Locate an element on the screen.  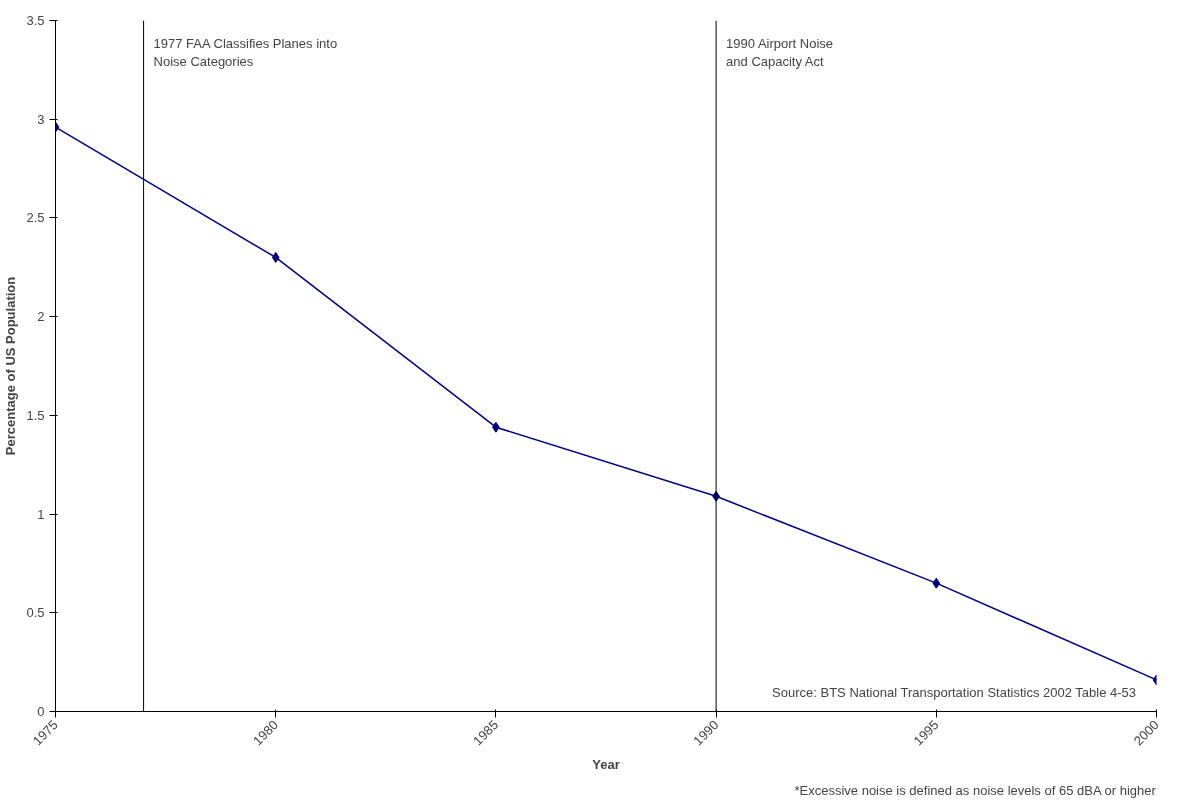
y-tick-label: 1.5 is located at coordinates (35, 415).